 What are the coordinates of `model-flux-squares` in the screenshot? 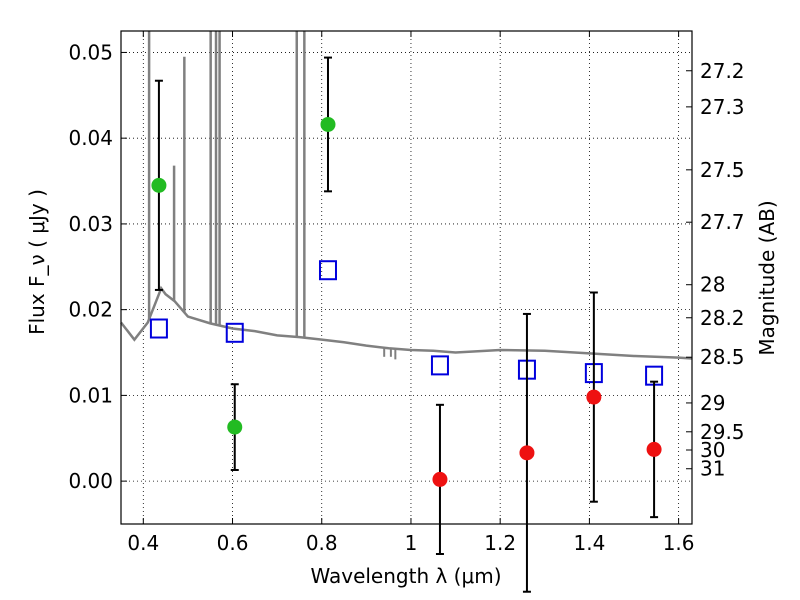 It's located at (406, 323).